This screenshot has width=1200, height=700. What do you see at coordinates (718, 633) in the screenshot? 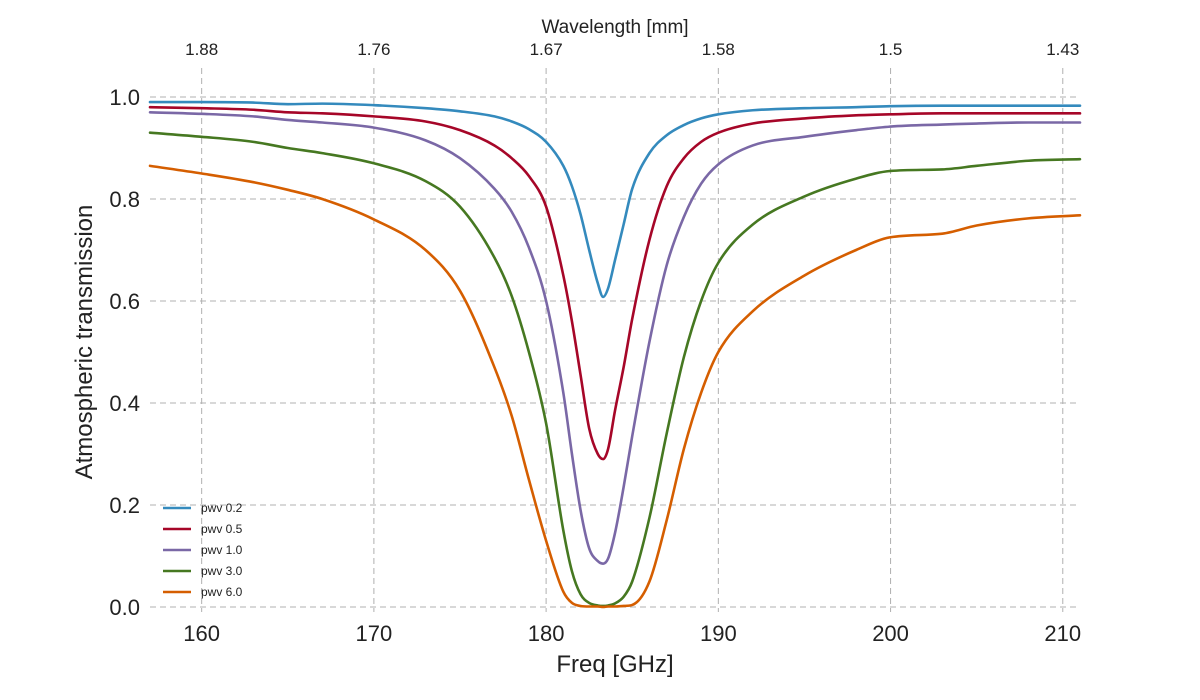
I see `x-tick-label: 190` at bounding box center [718, 633].